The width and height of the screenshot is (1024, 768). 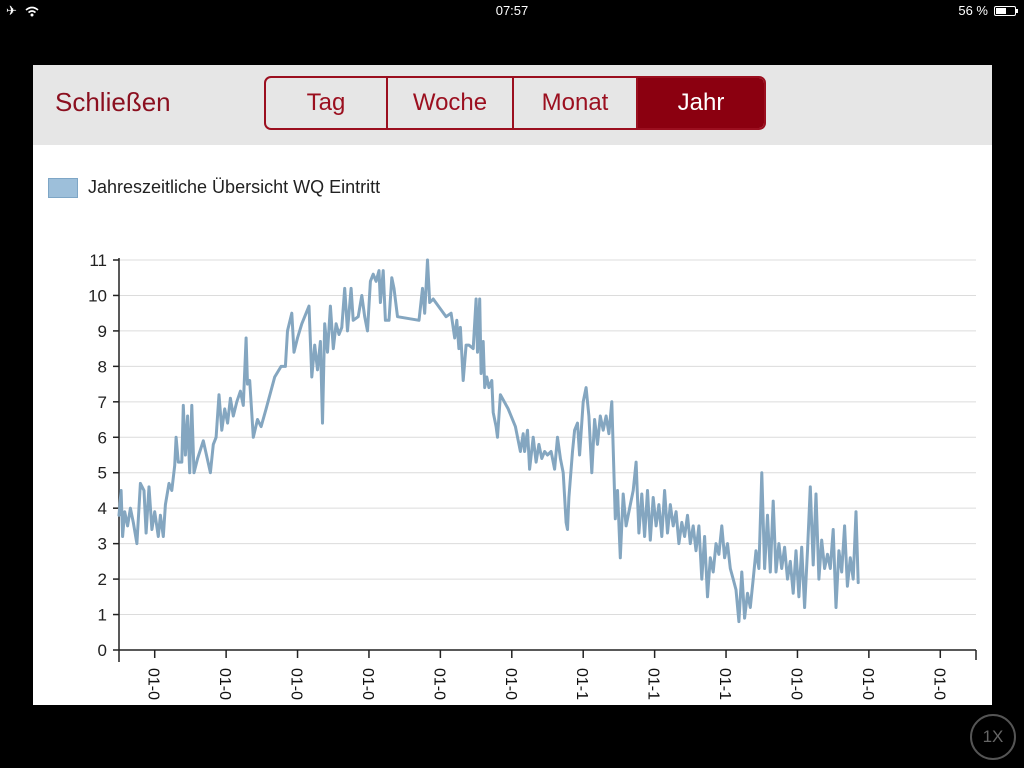 I want to click on wifi-icon, so click(x=32, y=11).